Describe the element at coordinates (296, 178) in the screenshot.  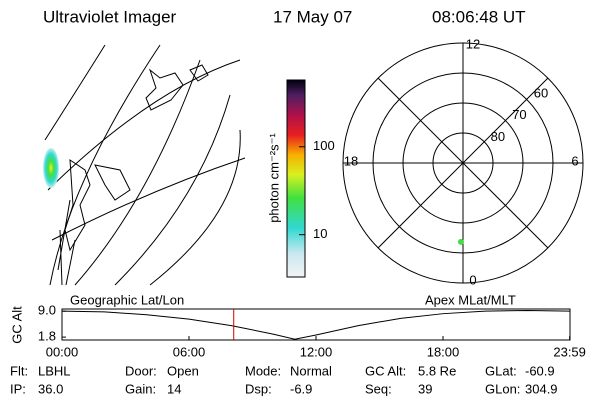
I see `colorbar` at that location.